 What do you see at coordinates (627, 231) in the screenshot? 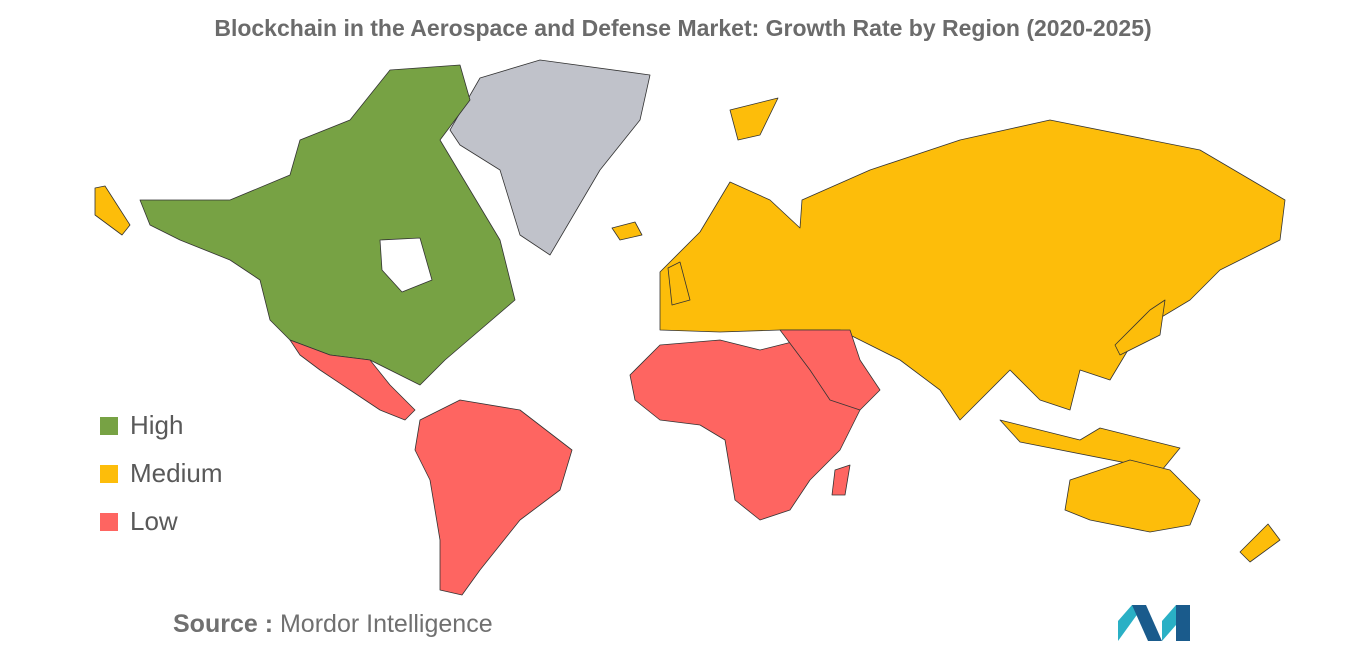
I see `iceland` at bounding box center [627, 231].